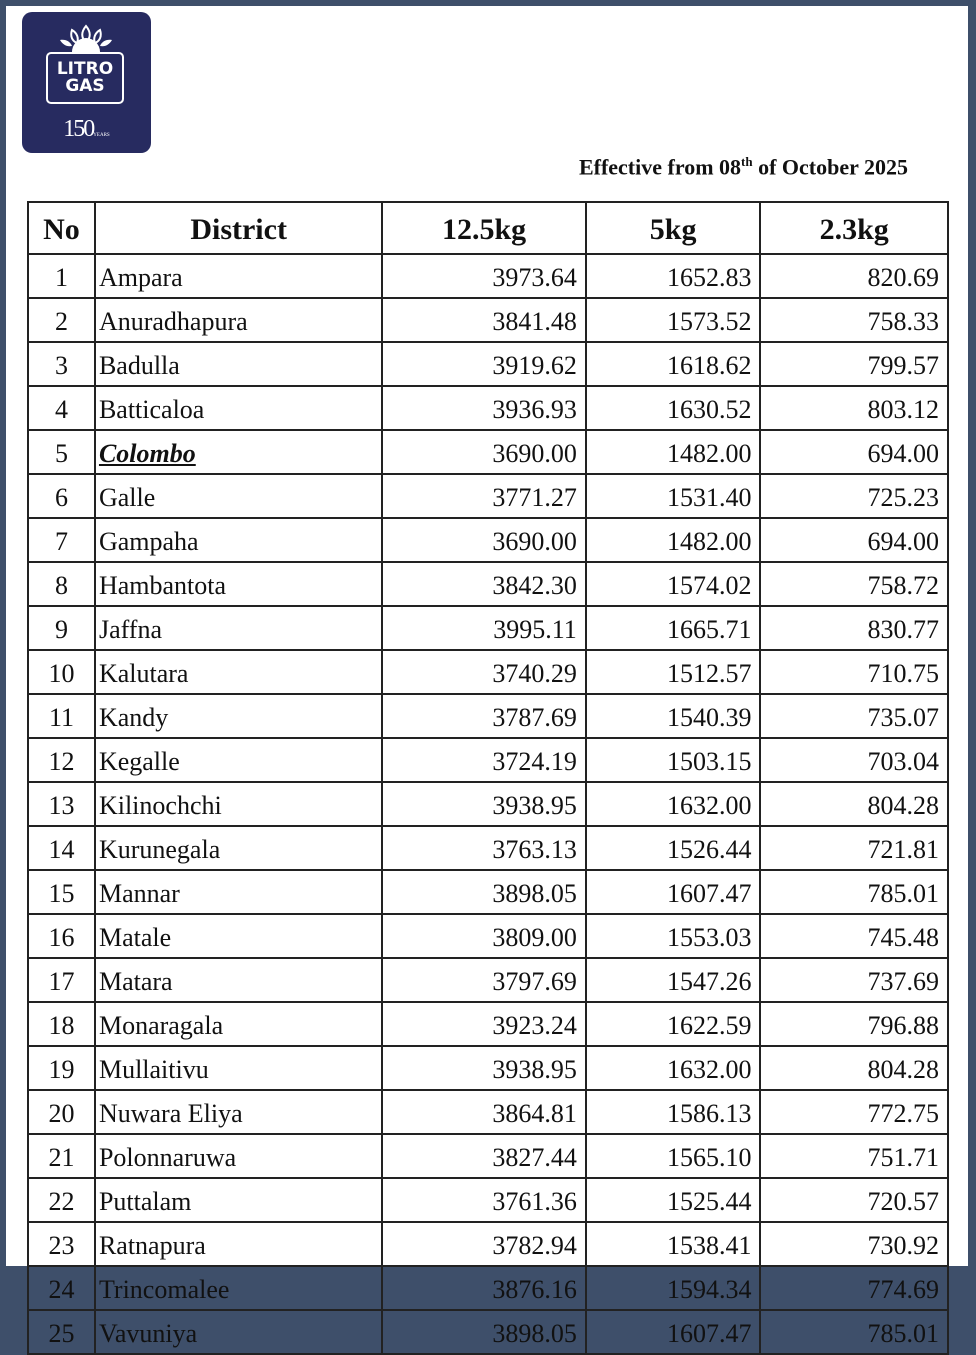  I want to click on cell-price-5kg: 1482.00, so click(673, 540).